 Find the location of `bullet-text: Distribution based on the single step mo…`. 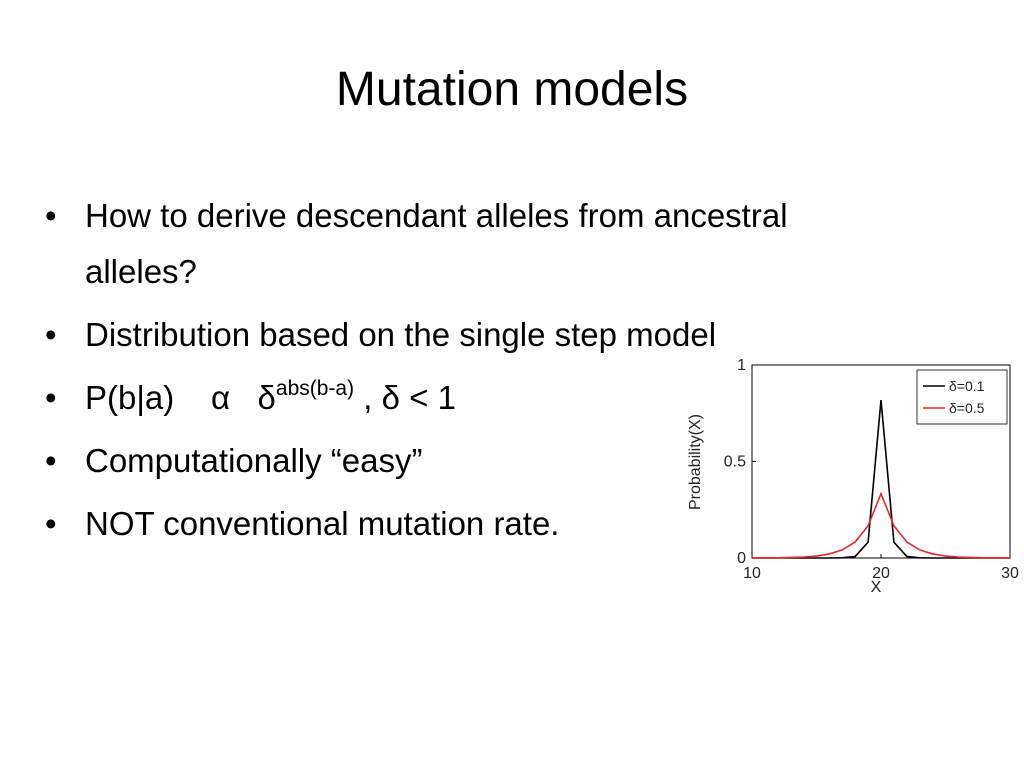

bullet-text: Distribution based on the single step mo… is located at coordinates (401, 334).